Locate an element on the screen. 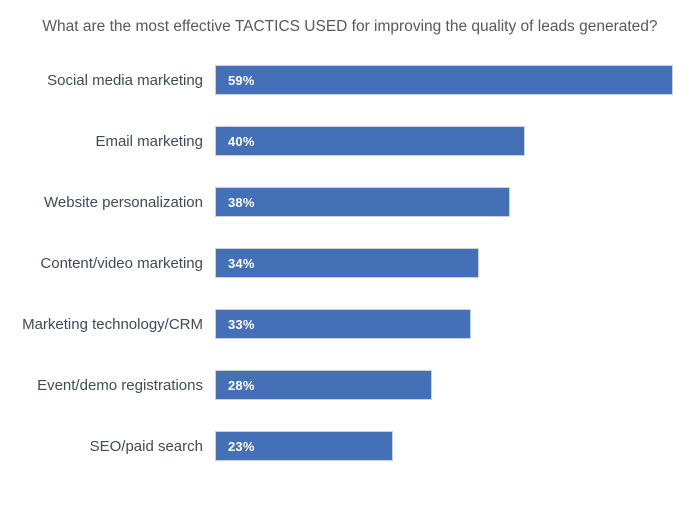  bar-track: 59% is located at coordinates (453, 80).